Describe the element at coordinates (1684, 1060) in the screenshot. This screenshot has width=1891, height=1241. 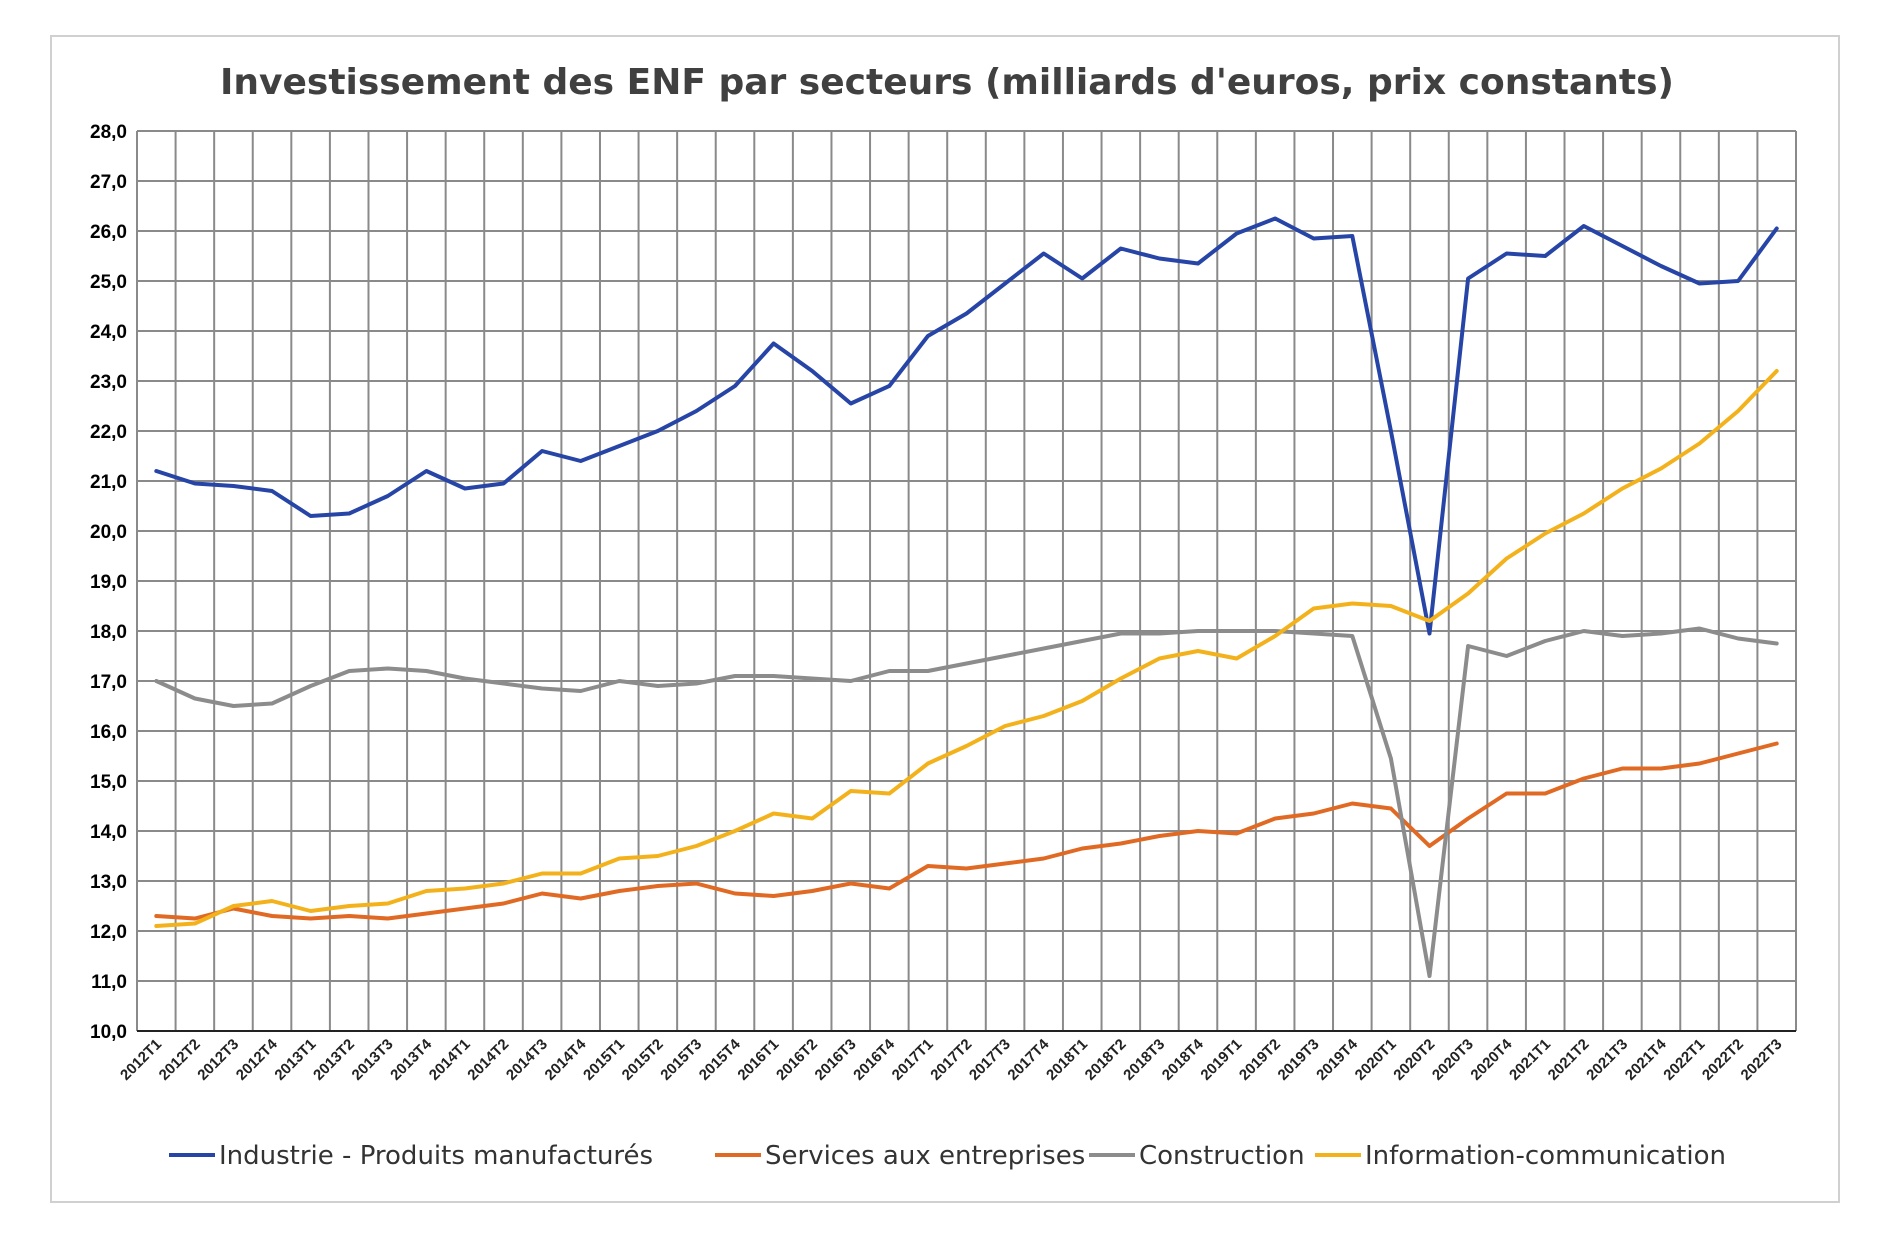
I see `x-tick-label: 2022T1` at that location.